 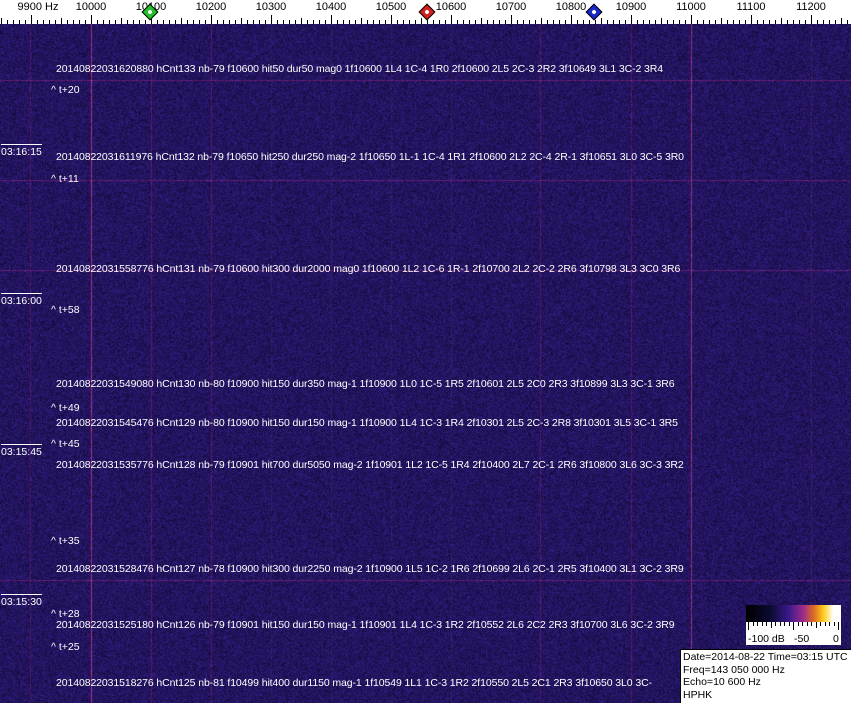 What do you see at coordinates (91, 7) in the screenshot?
I see `axis-tick-label: 10000` at bounding box center [91, 7].